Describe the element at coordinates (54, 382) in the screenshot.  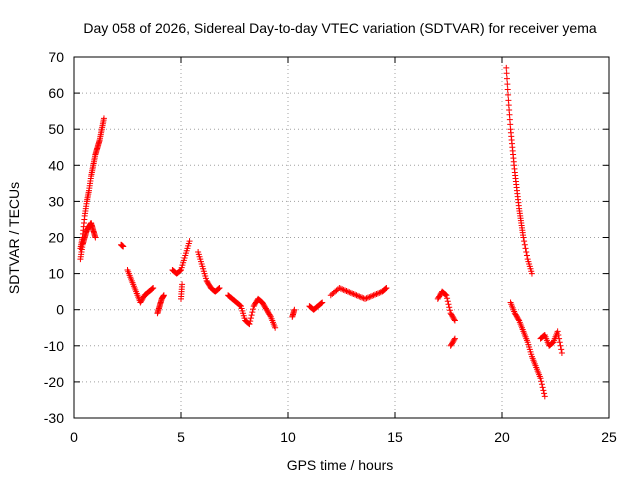
I see `y-tick-label: -20` at that location.